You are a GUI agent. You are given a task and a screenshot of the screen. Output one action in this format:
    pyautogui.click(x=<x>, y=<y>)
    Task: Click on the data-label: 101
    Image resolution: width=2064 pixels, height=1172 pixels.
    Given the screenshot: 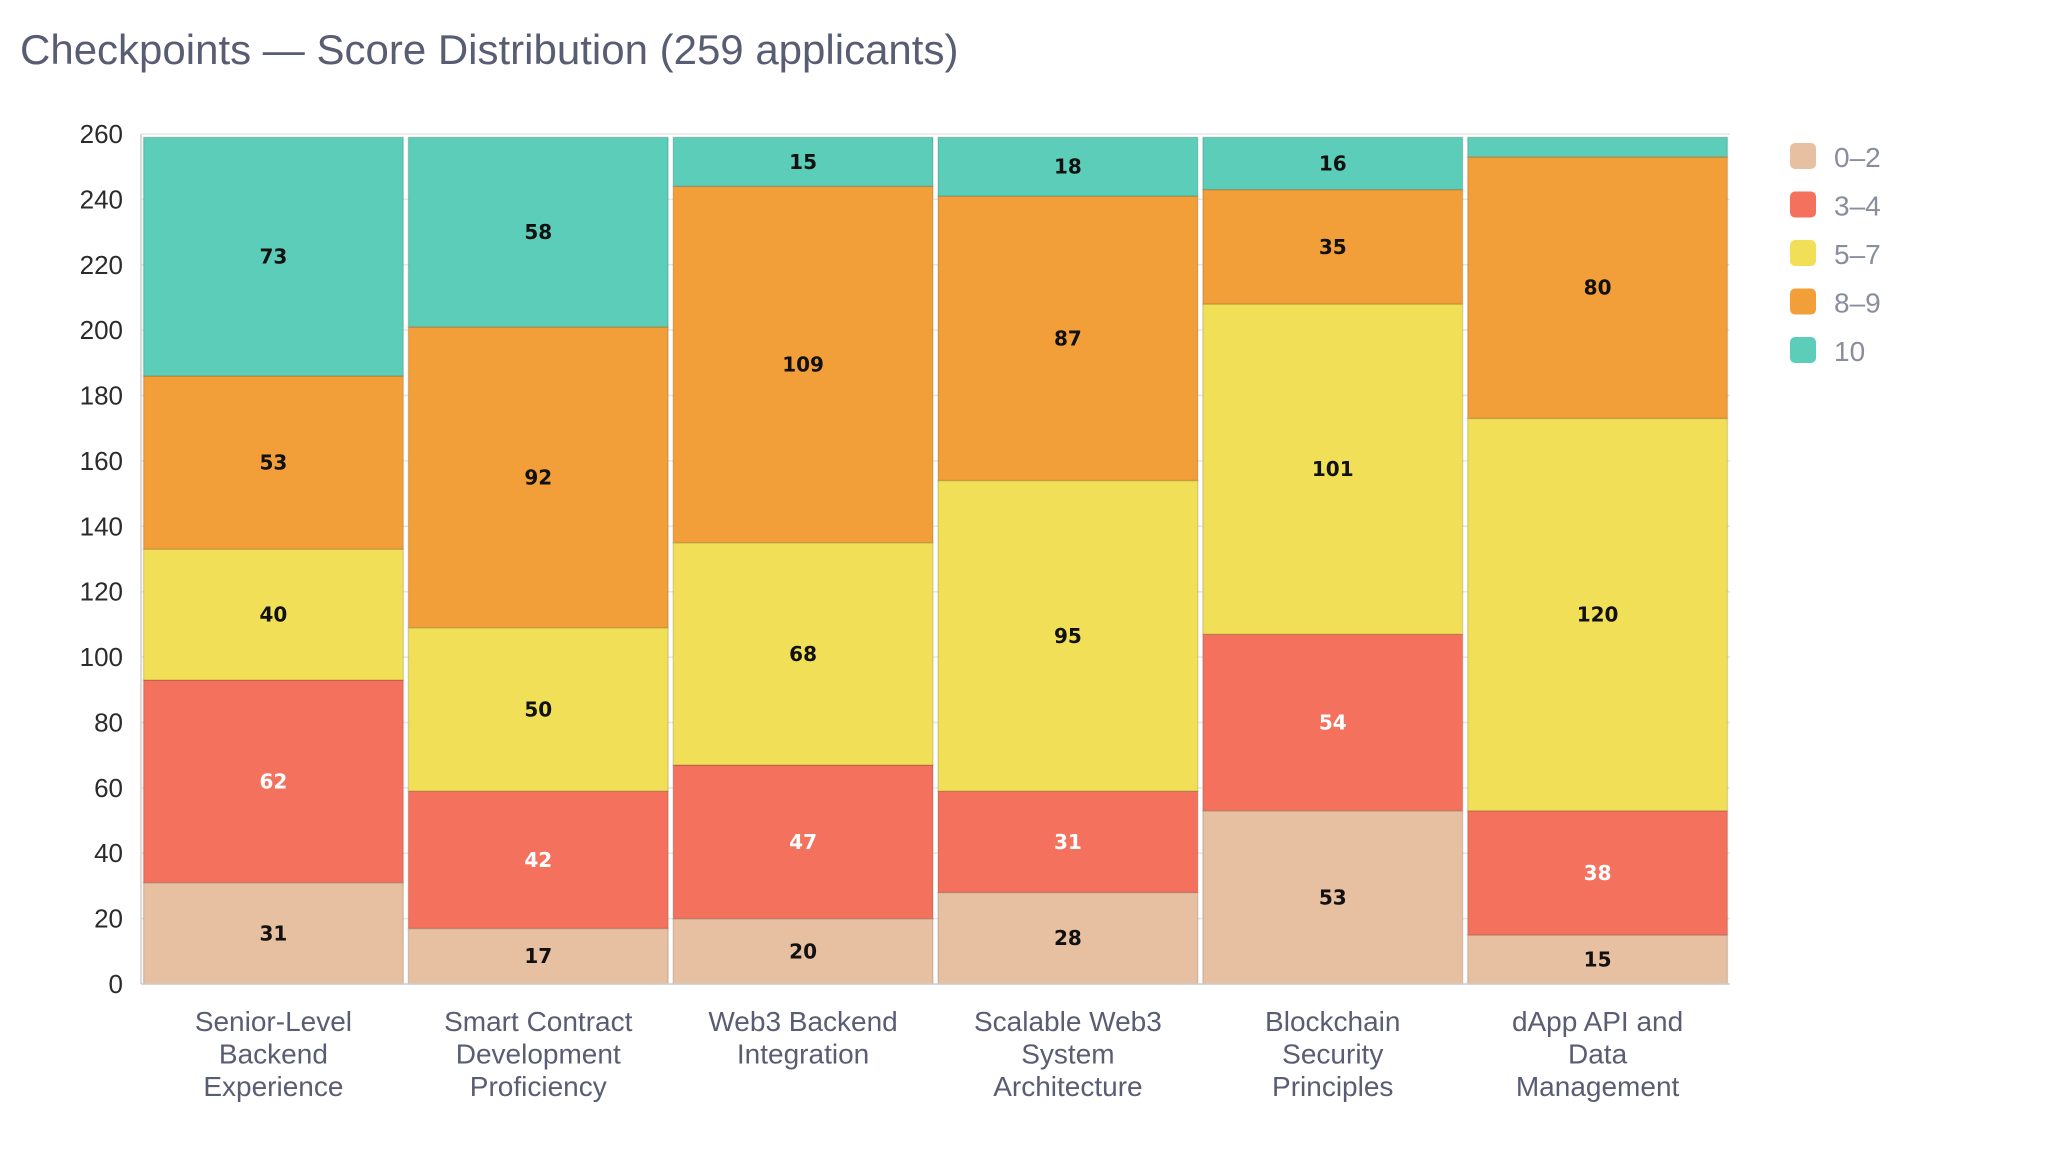 What is the action you would take?
    pyautogui.click(x=1333, y=469)
    